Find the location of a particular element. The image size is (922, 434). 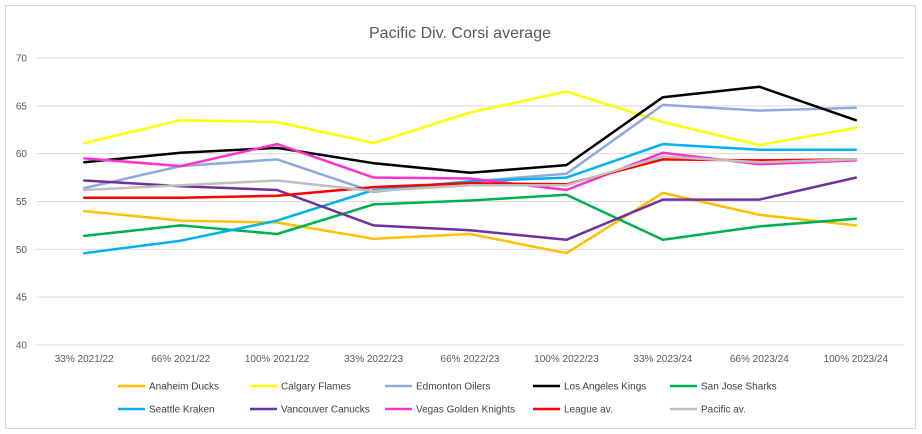

y-tick-label: 60 is located at coordinates (22, 154).